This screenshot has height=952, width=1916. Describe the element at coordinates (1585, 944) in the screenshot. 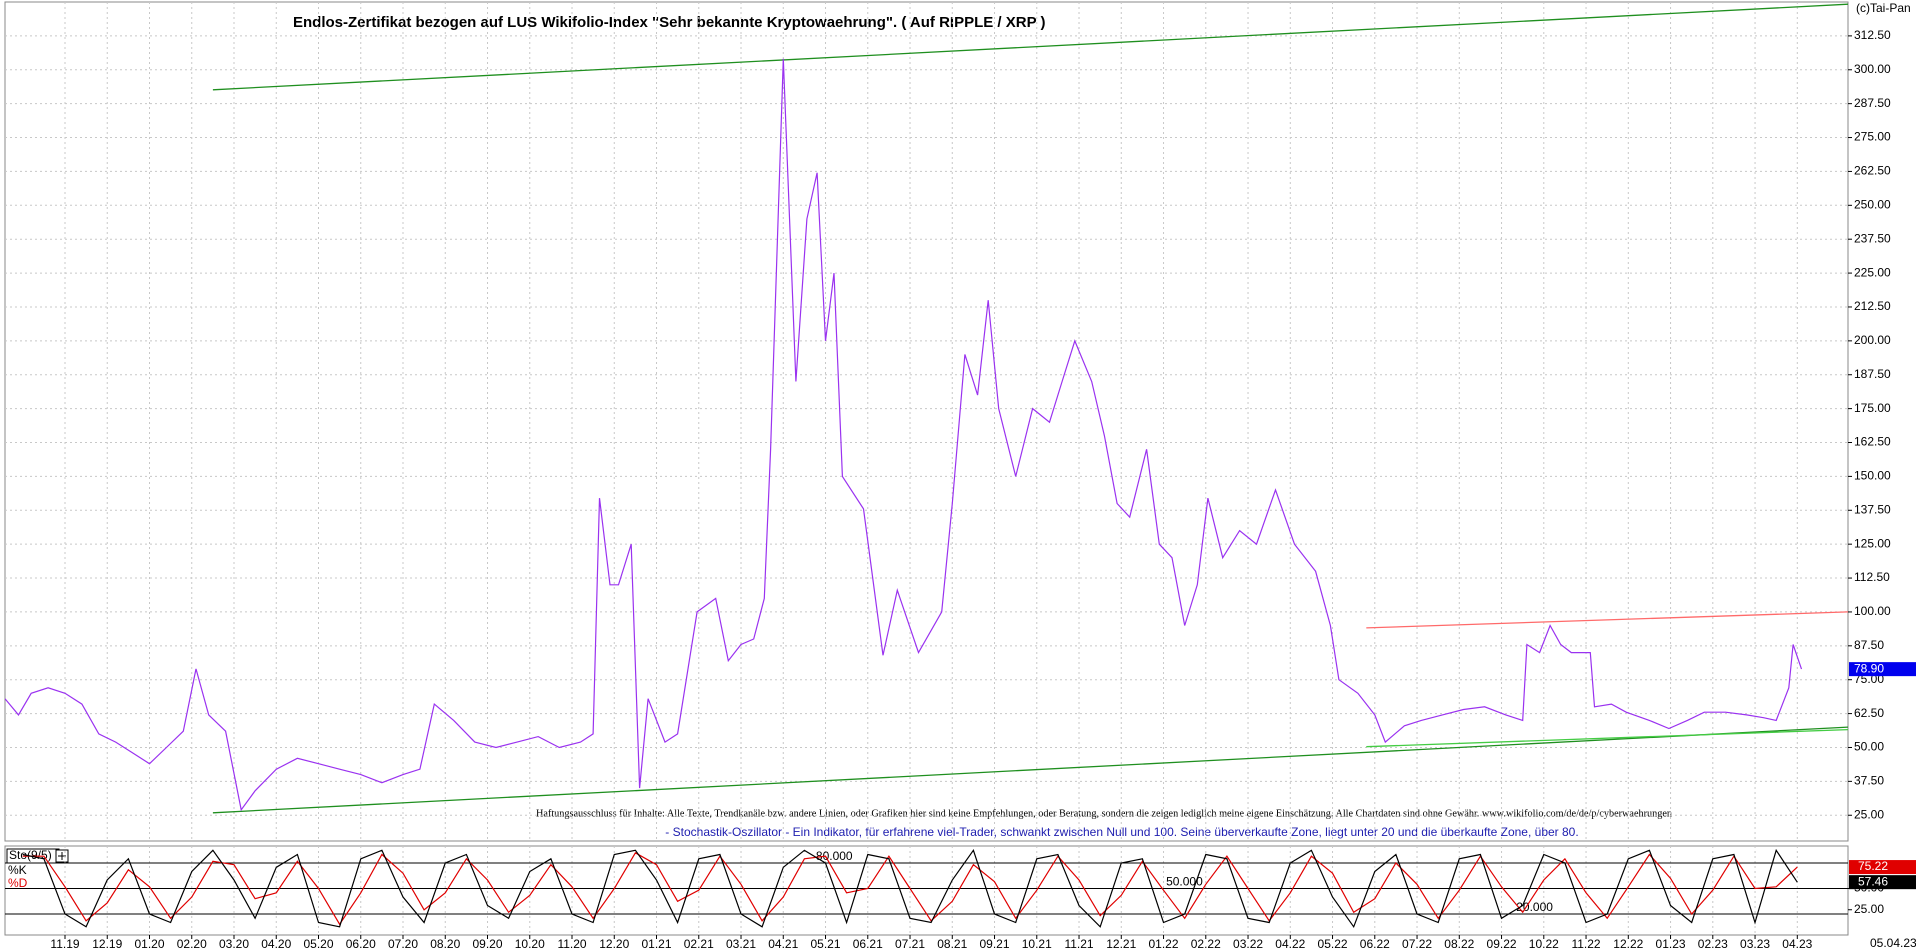

I see `x-tick-label: 11.22` at that location.